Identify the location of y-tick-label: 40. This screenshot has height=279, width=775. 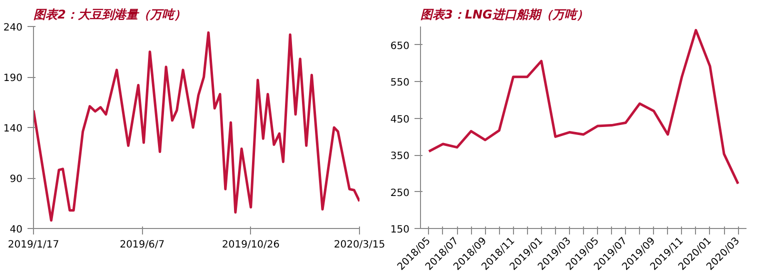
(16, 230).